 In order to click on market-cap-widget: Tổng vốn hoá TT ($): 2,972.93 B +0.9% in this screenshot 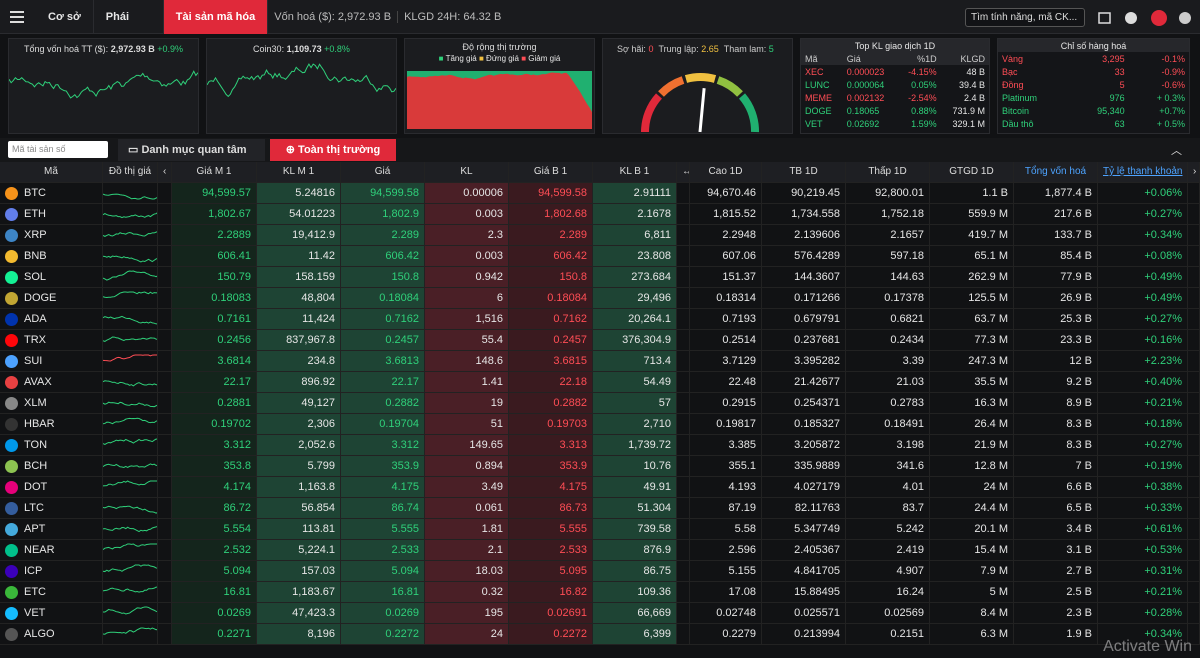, I will do `click(103, 86)`.